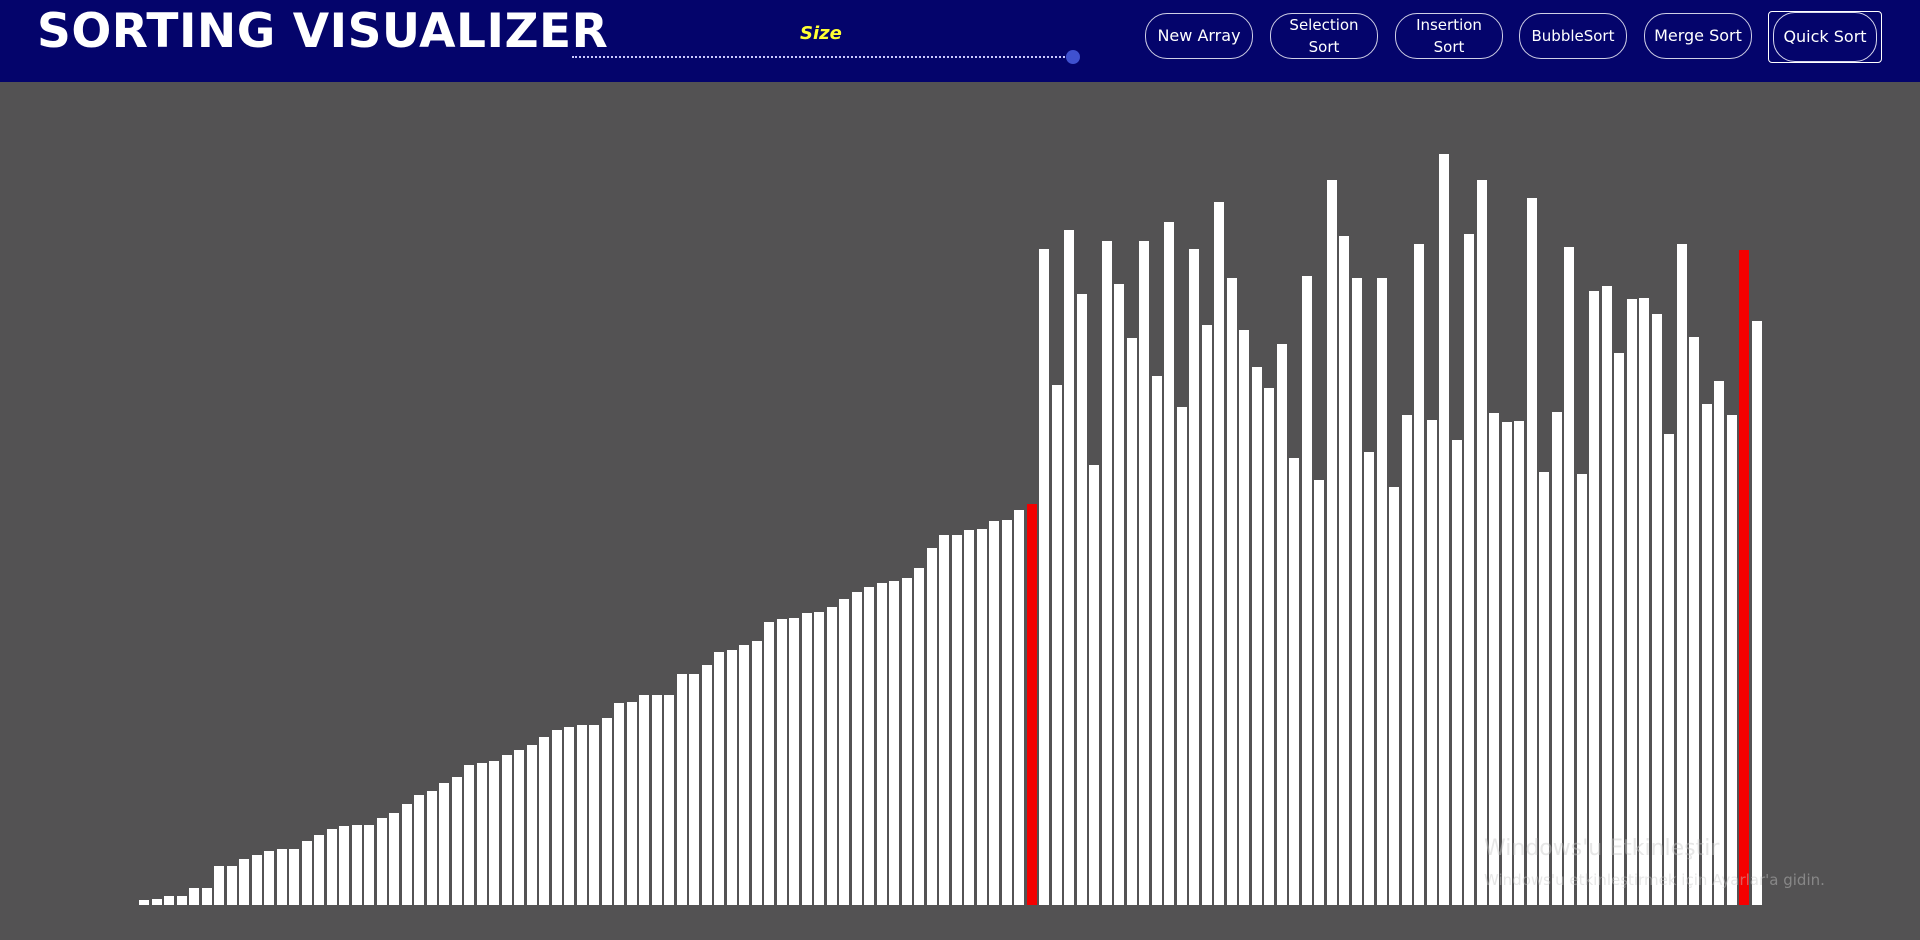 This screenshot has height=940, width=1920. I want to click on insertion-sort-button: Insertion Sort, so click(1449, 36).